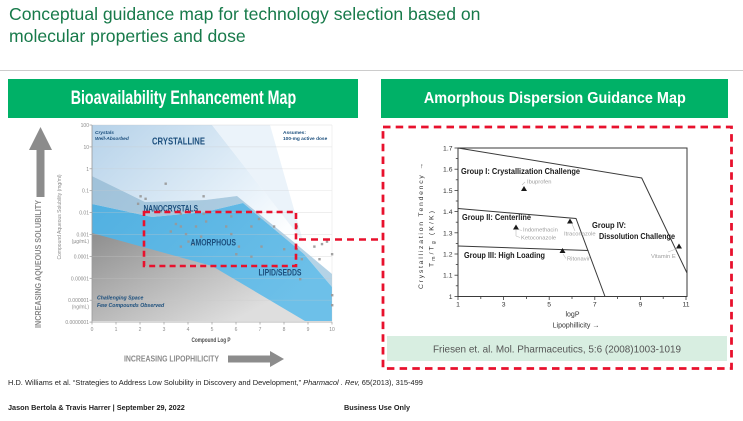 The height and width of the screenshot is (421, 743). Describe the element at coordinates (211, 340) in the screenshot. I see `svg-text: Compound Log P` at that location.